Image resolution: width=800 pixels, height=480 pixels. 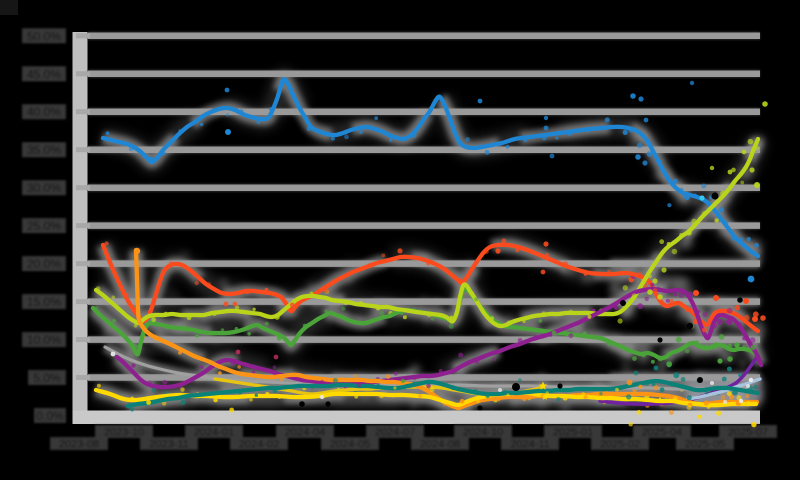 What do you see at coordinates (50, 416) in the screenshot?
I see `svg-text: 0.0%` at bounding box center [50, 416].